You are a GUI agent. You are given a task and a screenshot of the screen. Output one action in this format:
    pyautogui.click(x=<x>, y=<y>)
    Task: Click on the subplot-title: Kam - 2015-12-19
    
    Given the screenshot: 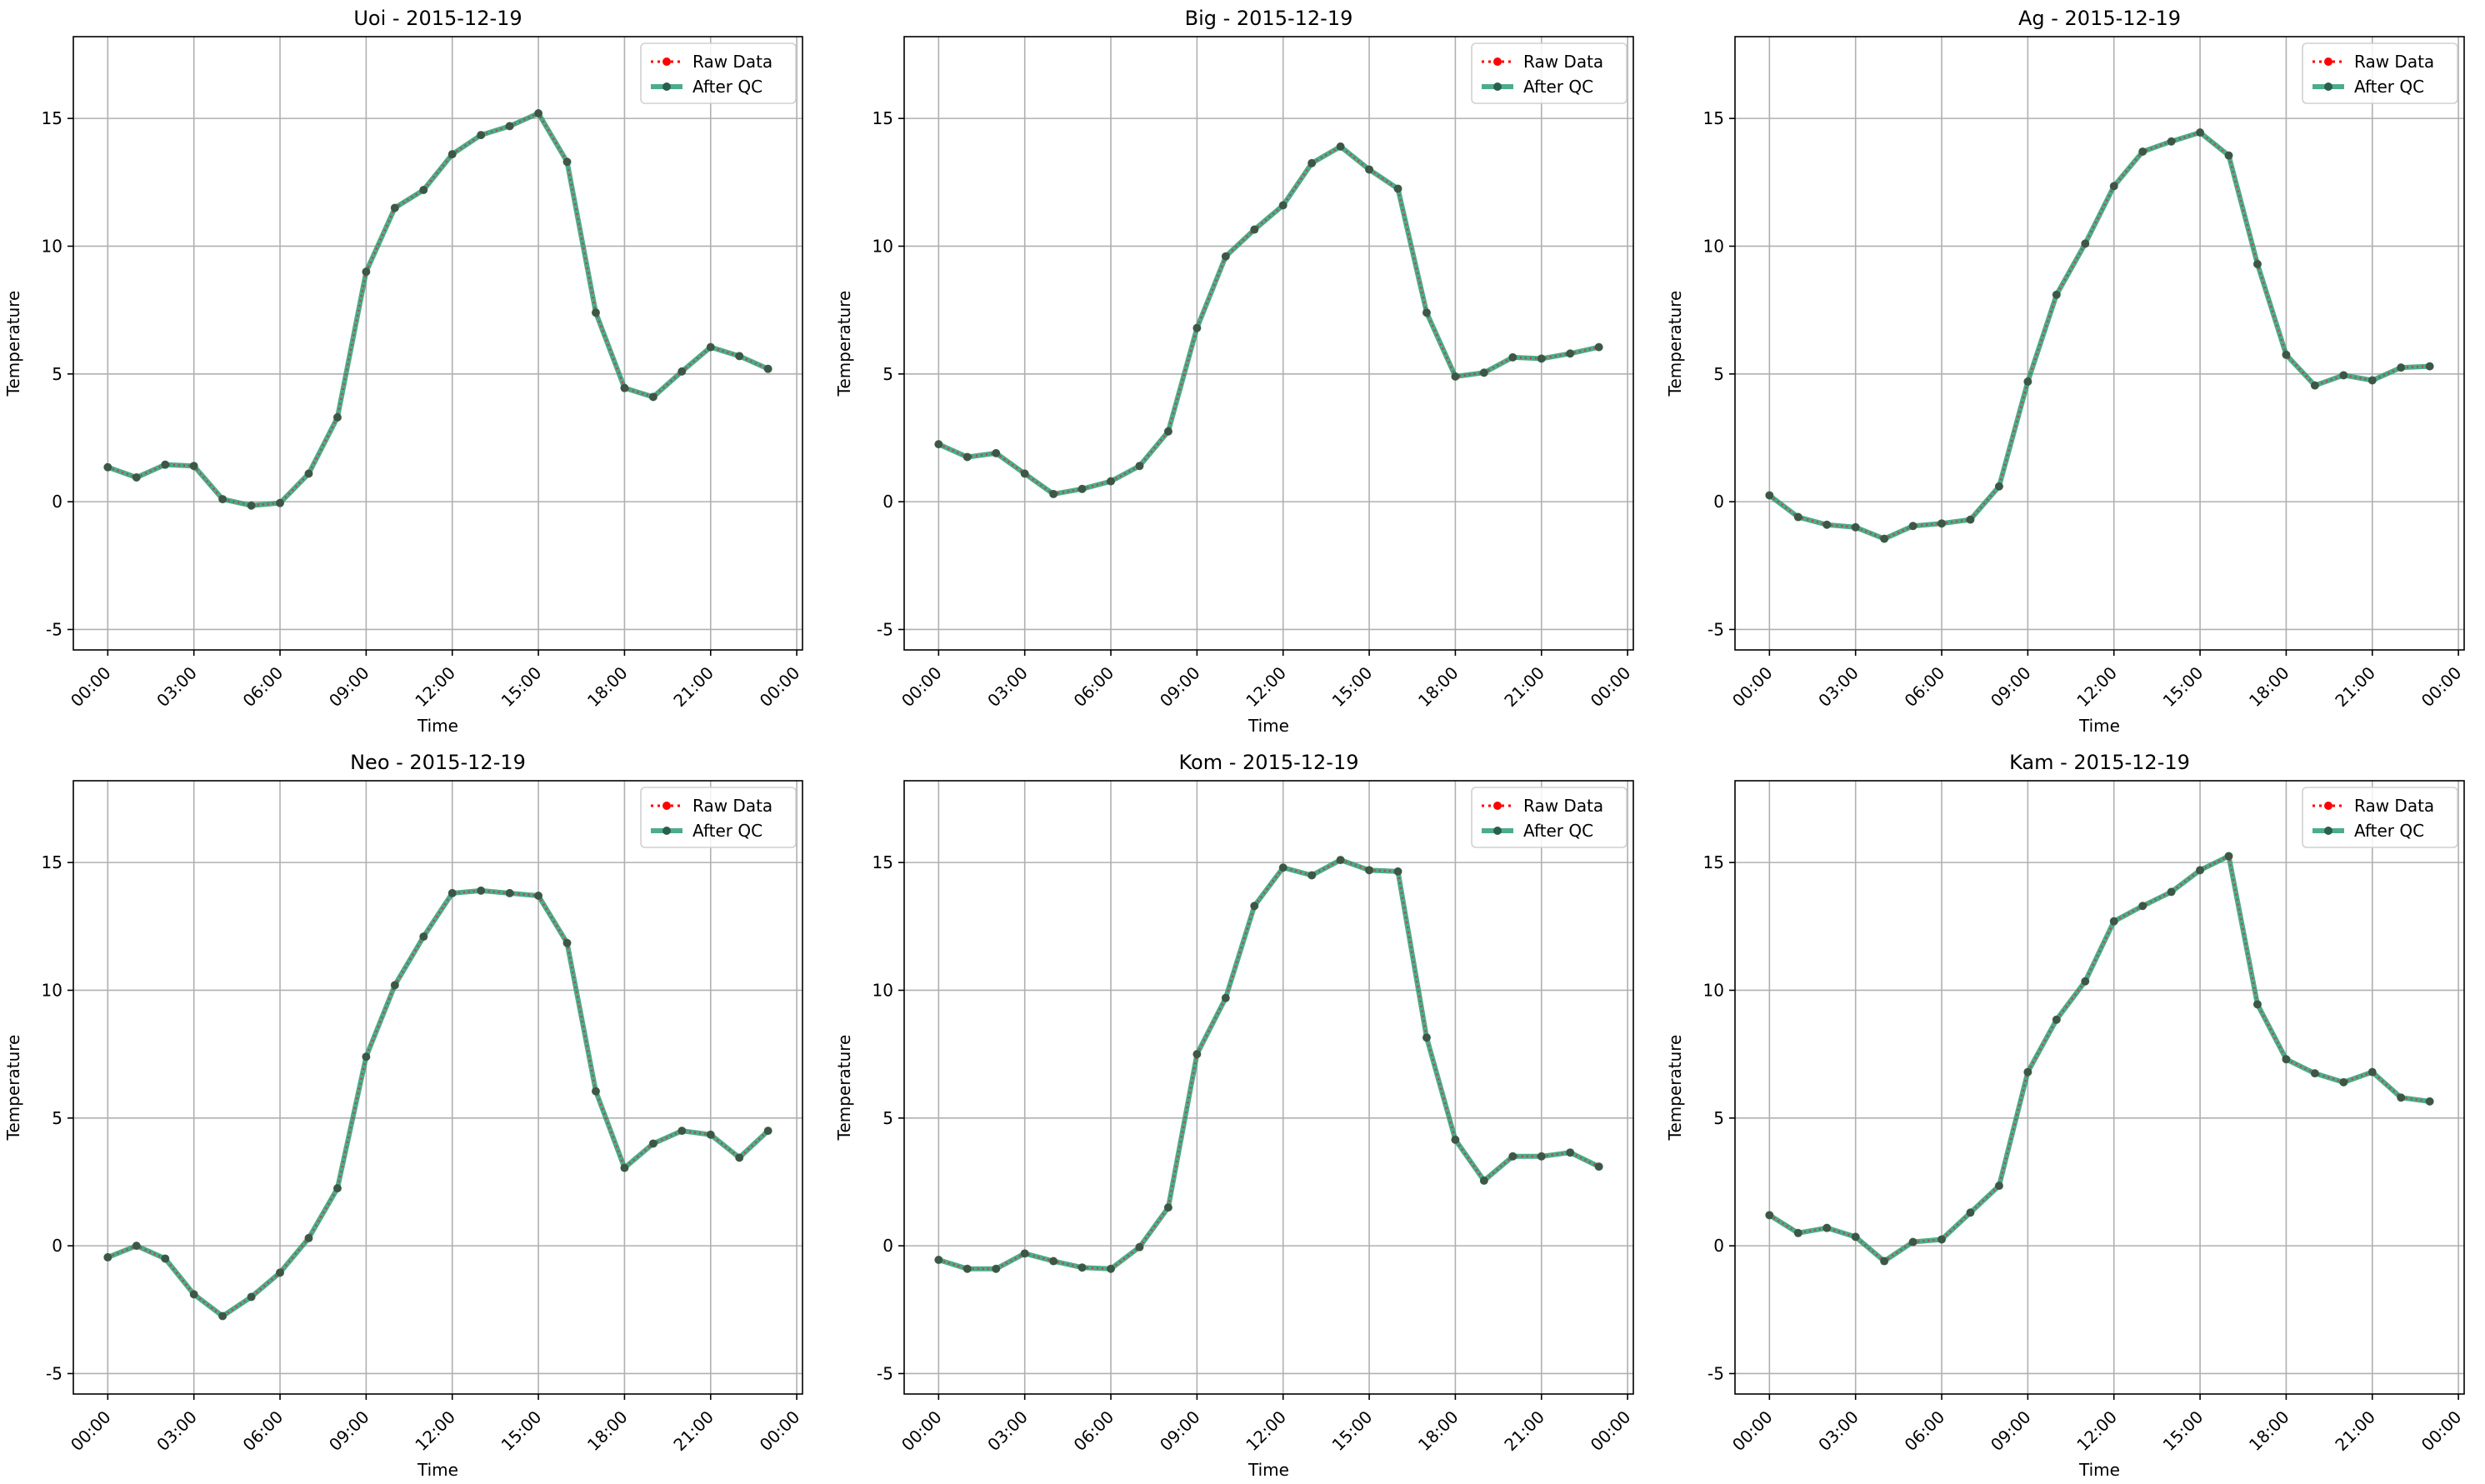 What is the action you would take?
    pyautogui.click(x=2099, y=762)
    